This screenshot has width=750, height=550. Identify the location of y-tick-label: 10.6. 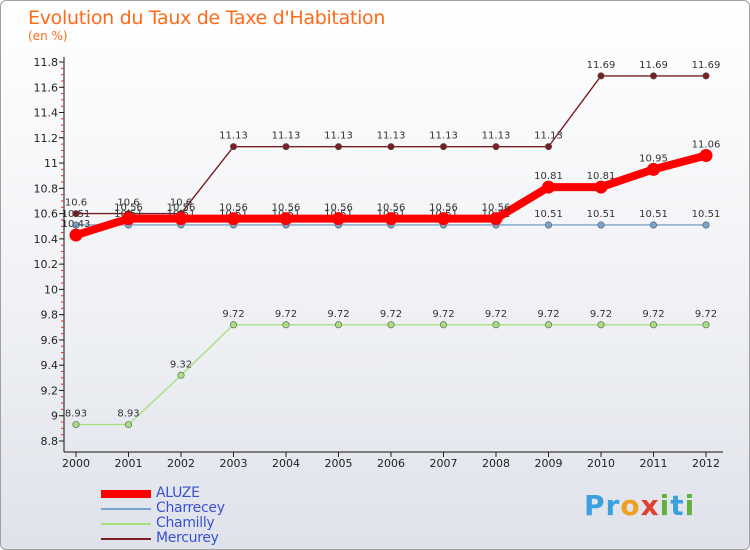
(46, 214).